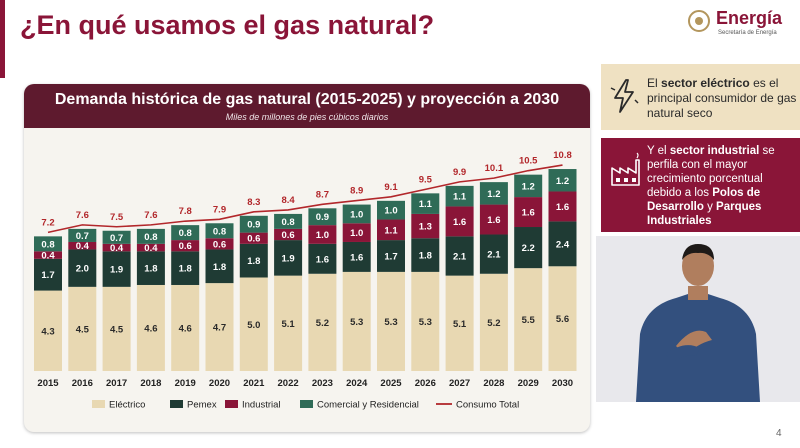  I want to click on data-label: 1.3, so click(425, 227).